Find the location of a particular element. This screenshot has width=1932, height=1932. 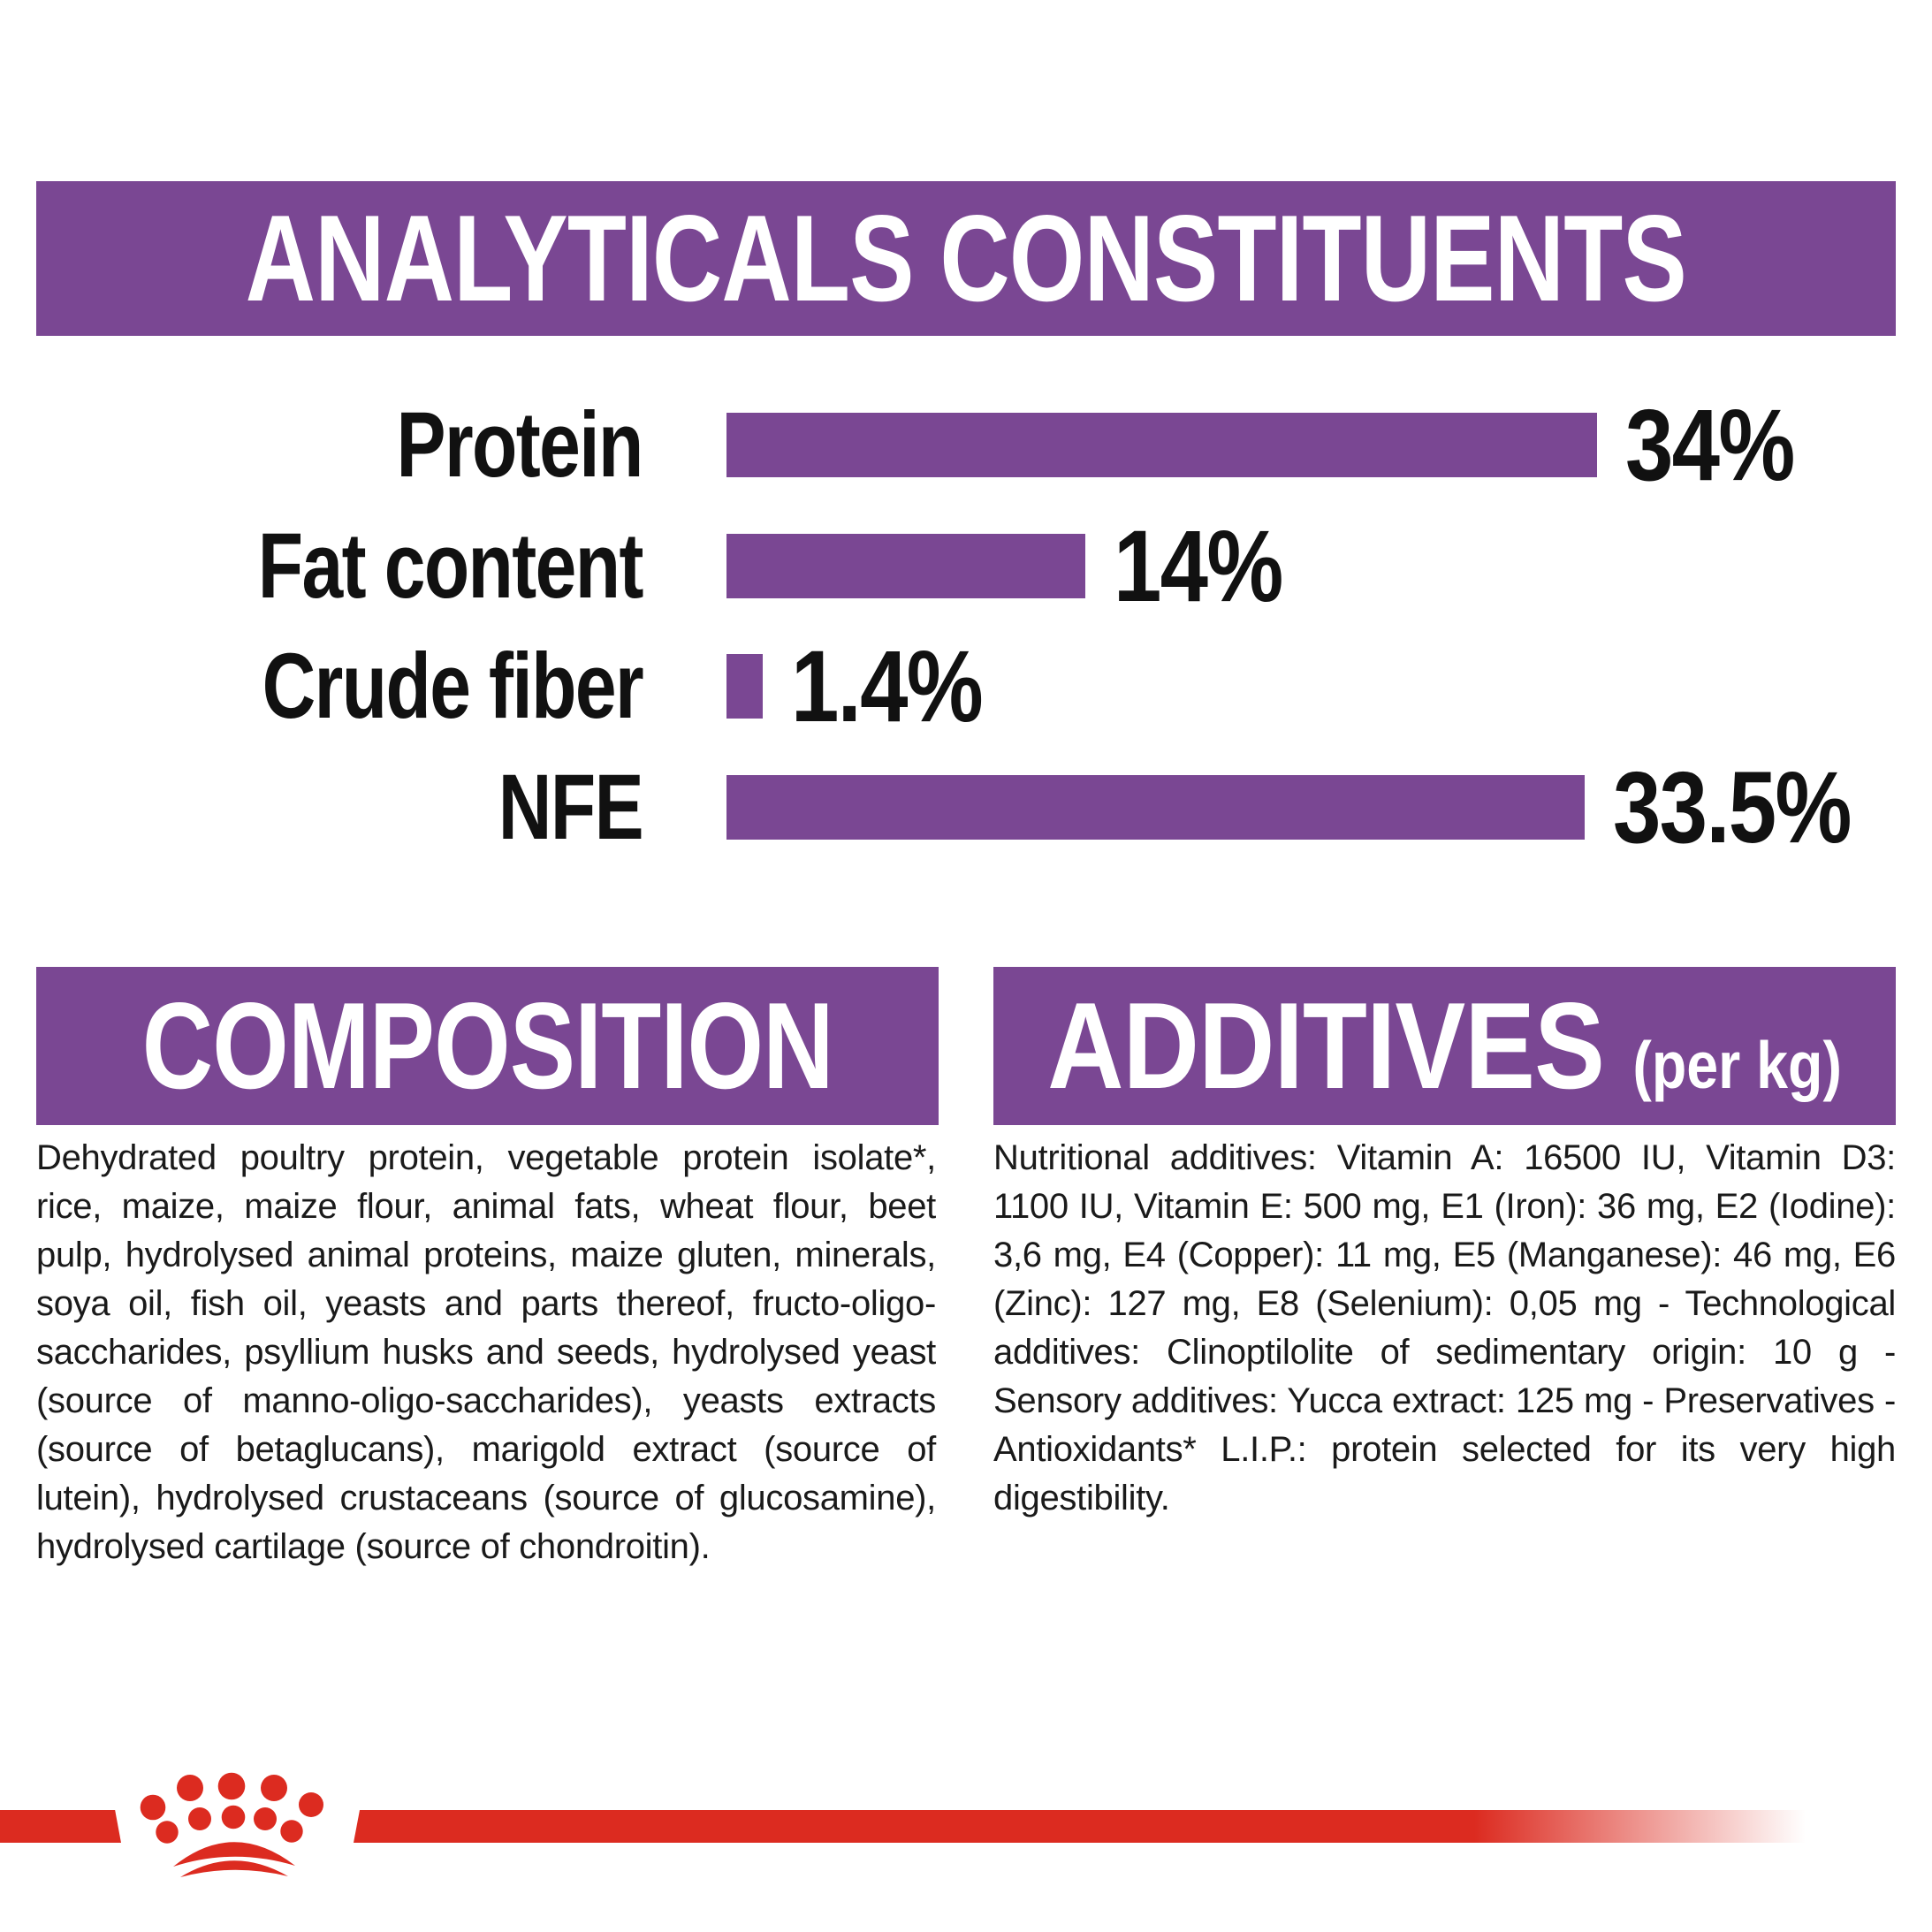

composition-banner: COMPOSITION is located at coordinates (488, 1046).